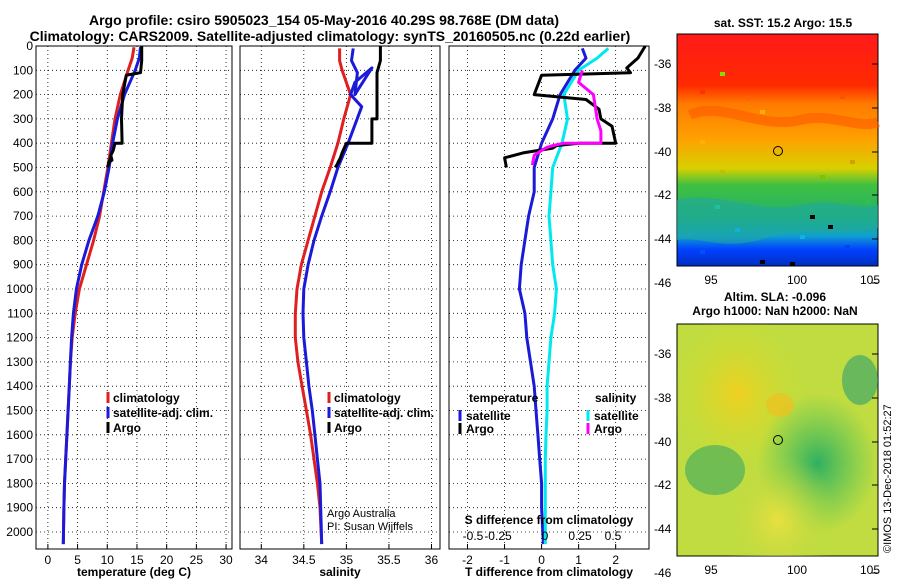  What do you see at coordinates (663, 442) in the screenshot?
I see `lat-label: -40` at bounding box center [663, 442].